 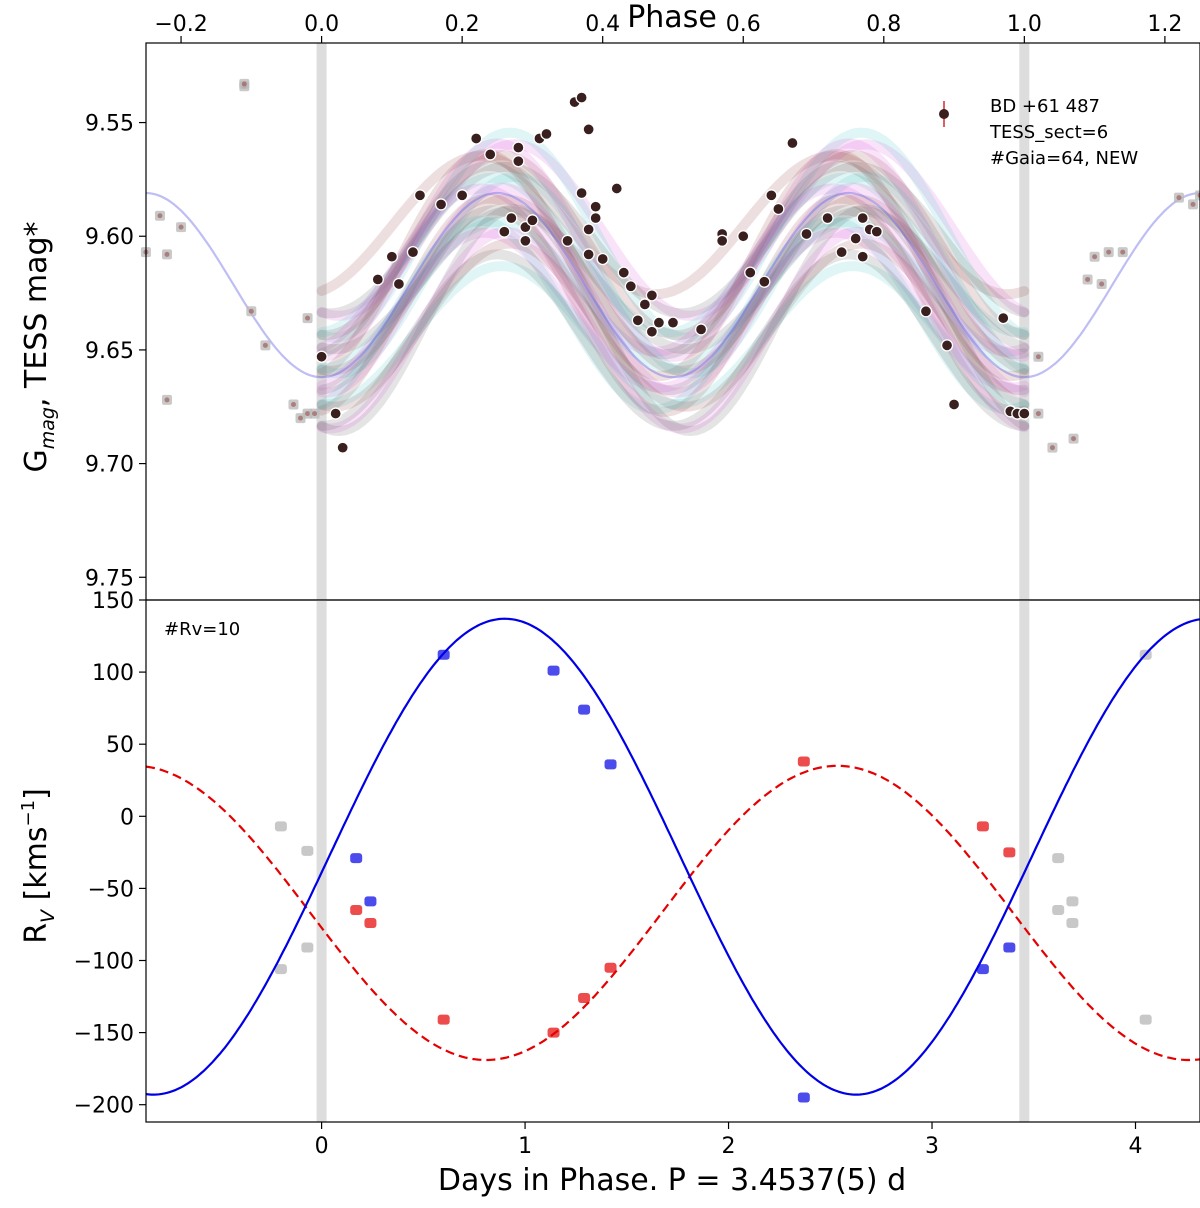 I want to click on rv-ylabel-unit-close: ], so click(x=36, y=794).